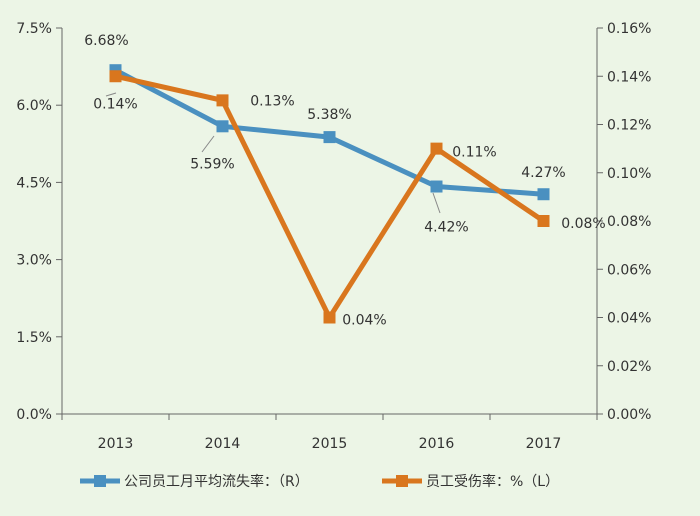  What do you see at coordinates (543, 173) in the screenshot?
I see `data-label: 4.27%` at bounding box center [543, 173].